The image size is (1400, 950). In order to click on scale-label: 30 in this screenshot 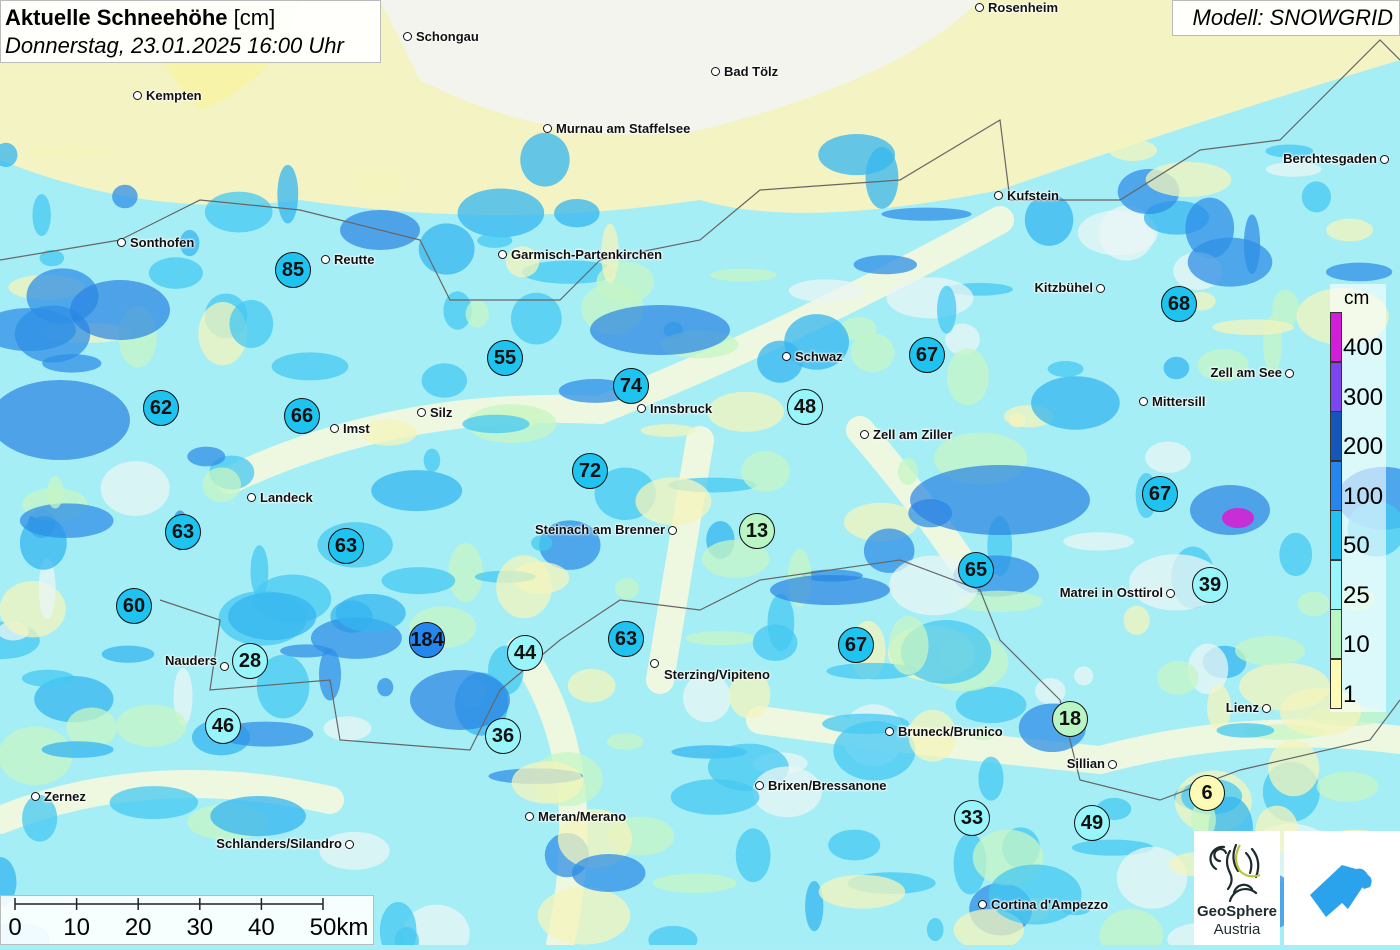, I will do `click(200, 927)`.